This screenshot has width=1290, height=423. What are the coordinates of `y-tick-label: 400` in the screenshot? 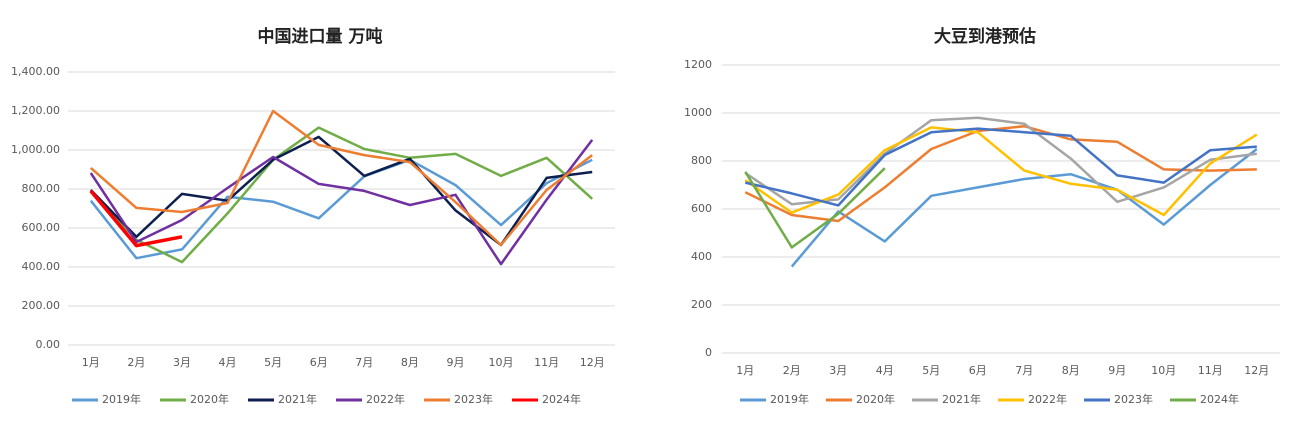 It's located at (701, 256).